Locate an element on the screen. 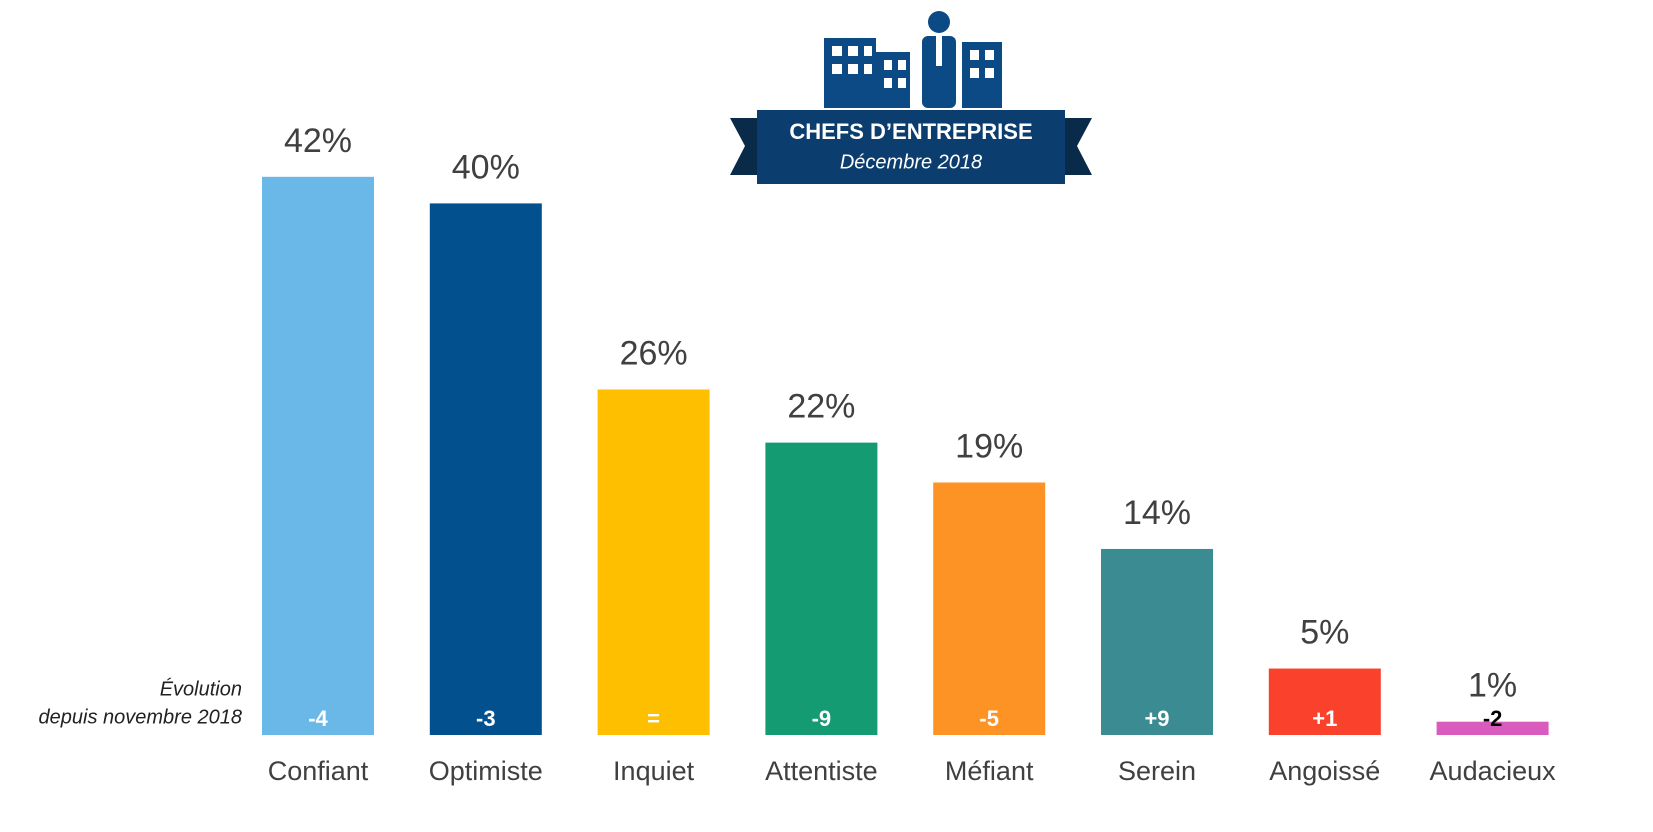 This screenshot has width=1653, height=832. evolution-value: +9 is located at coordinates (1156, 718).